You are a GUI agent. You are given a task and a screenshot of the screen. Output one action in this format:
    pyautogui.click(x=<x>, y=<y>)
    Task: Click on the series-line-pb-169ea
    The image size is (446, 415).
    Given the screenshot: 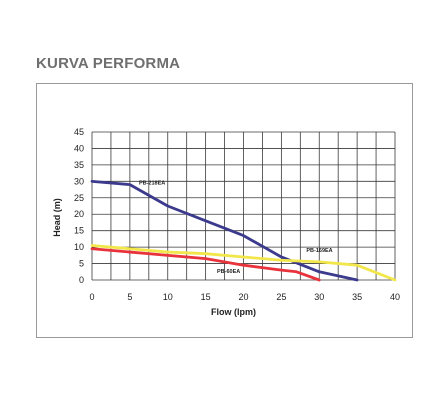 What is the action you would take?
    pyautogui.click(x=243, y=263)
    